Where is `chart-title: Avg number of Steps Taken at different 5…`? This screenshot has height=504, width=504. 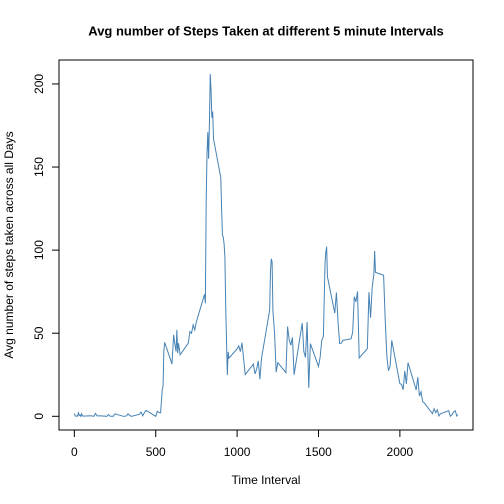 chart-title: Avg number of Steps Taken at different 5… is located at coordinates (265, 30).